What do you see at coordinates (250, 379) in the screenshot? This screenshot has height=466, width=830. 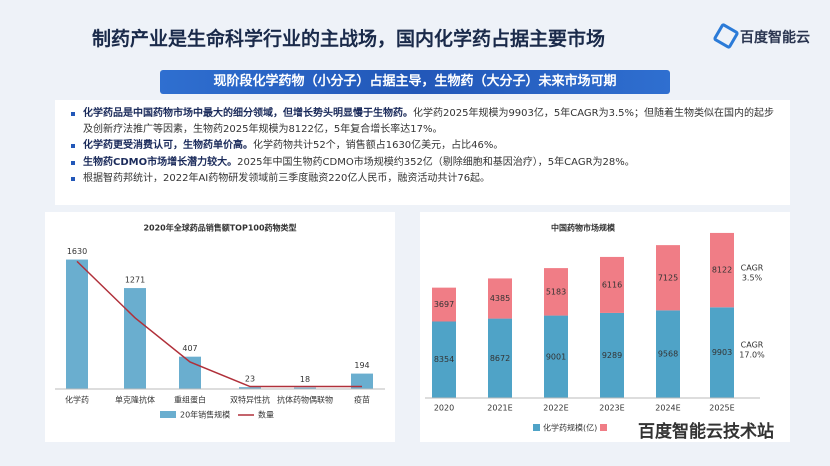 I see `value-label: 23` at bounding box center [250, 379].